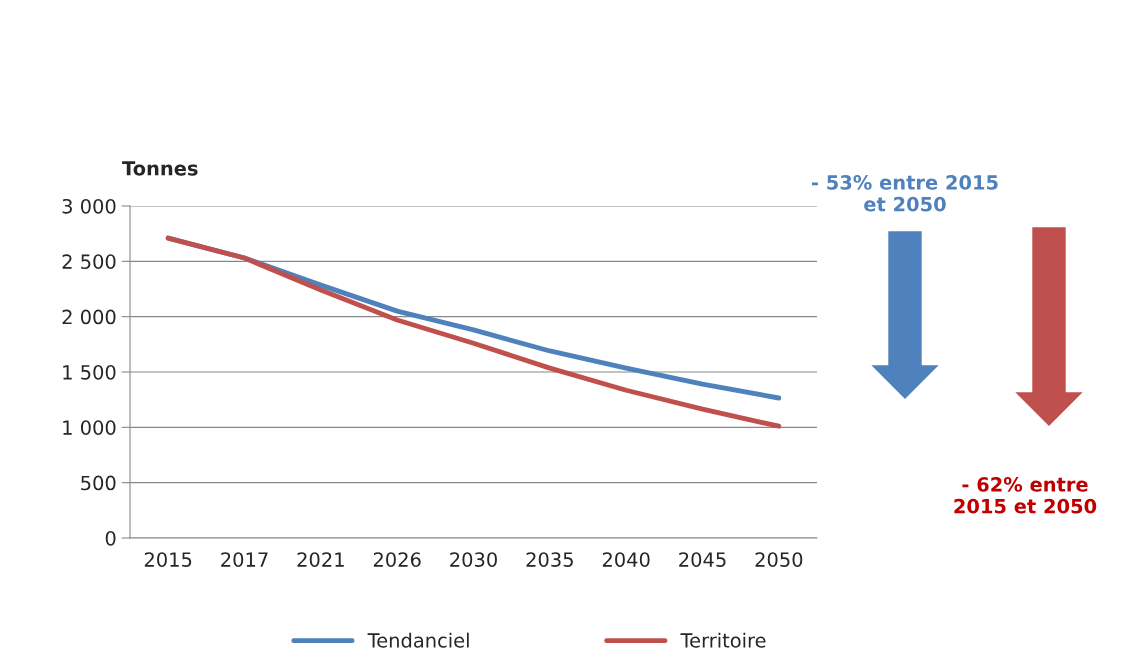 This screenshot has height=669, width=1128. What do you see at coordinates (244, 559) in the screenshot?
I see `x-tick-label: 2017` at bounding box center [244, 559].